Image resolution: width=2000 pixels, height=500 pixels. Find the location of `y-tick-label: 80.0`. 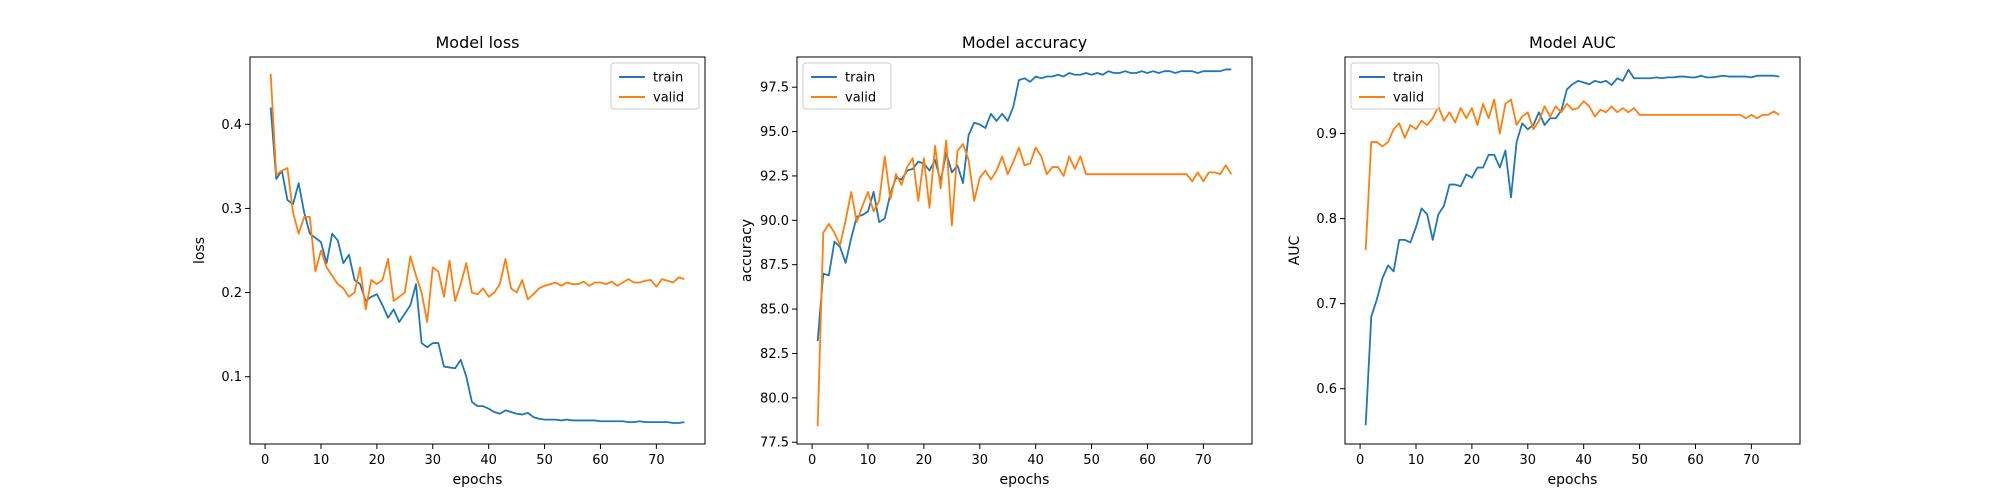

y-tick-label: 80.0 is located at coordinates (774, 398).